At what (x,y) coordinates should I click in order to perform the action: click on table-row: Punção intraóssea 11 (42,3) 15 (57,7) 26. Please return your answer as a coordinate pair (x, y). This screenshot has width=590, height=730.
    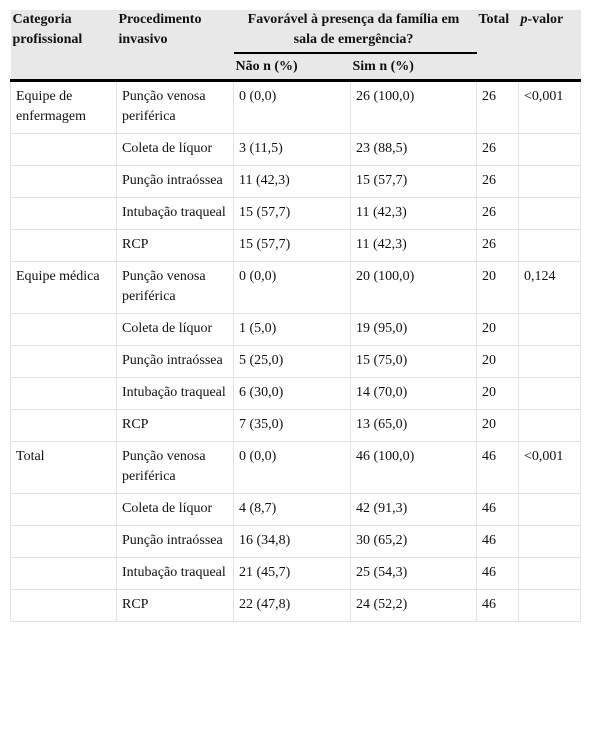
    Looking at the image, I should click on (295, 181).